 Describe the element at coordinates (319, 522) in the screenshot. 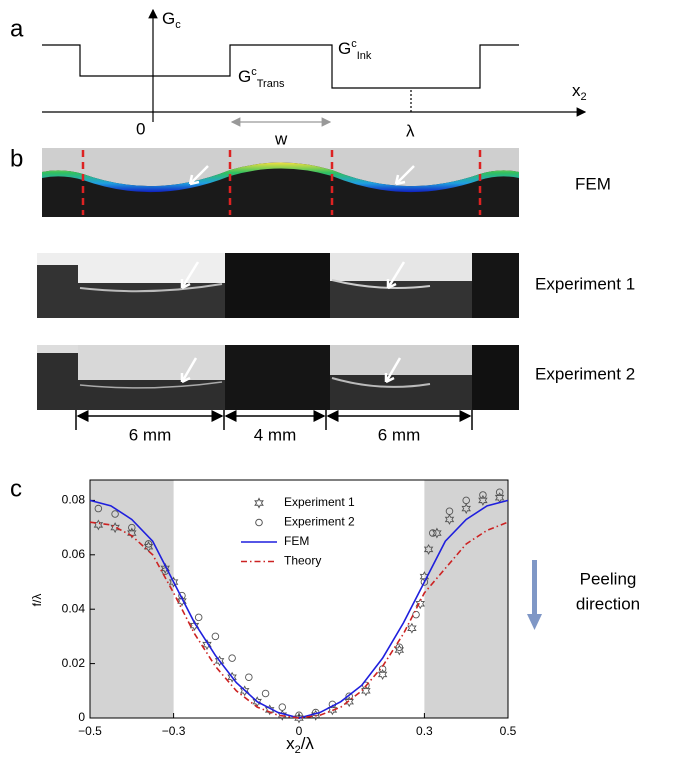

I see `legend-label: Experiment 2` at that location.